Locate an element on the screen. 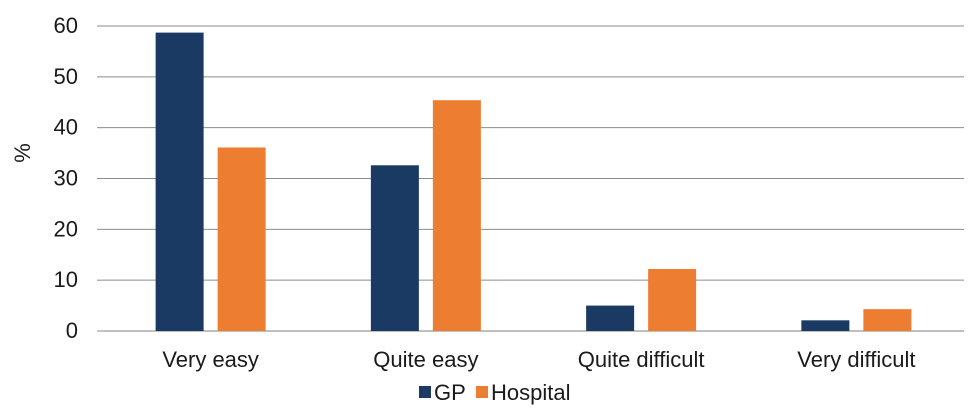 This screenshot has width=977, height=410. y-tick-label: 60 is located at coordinates (66, 25).